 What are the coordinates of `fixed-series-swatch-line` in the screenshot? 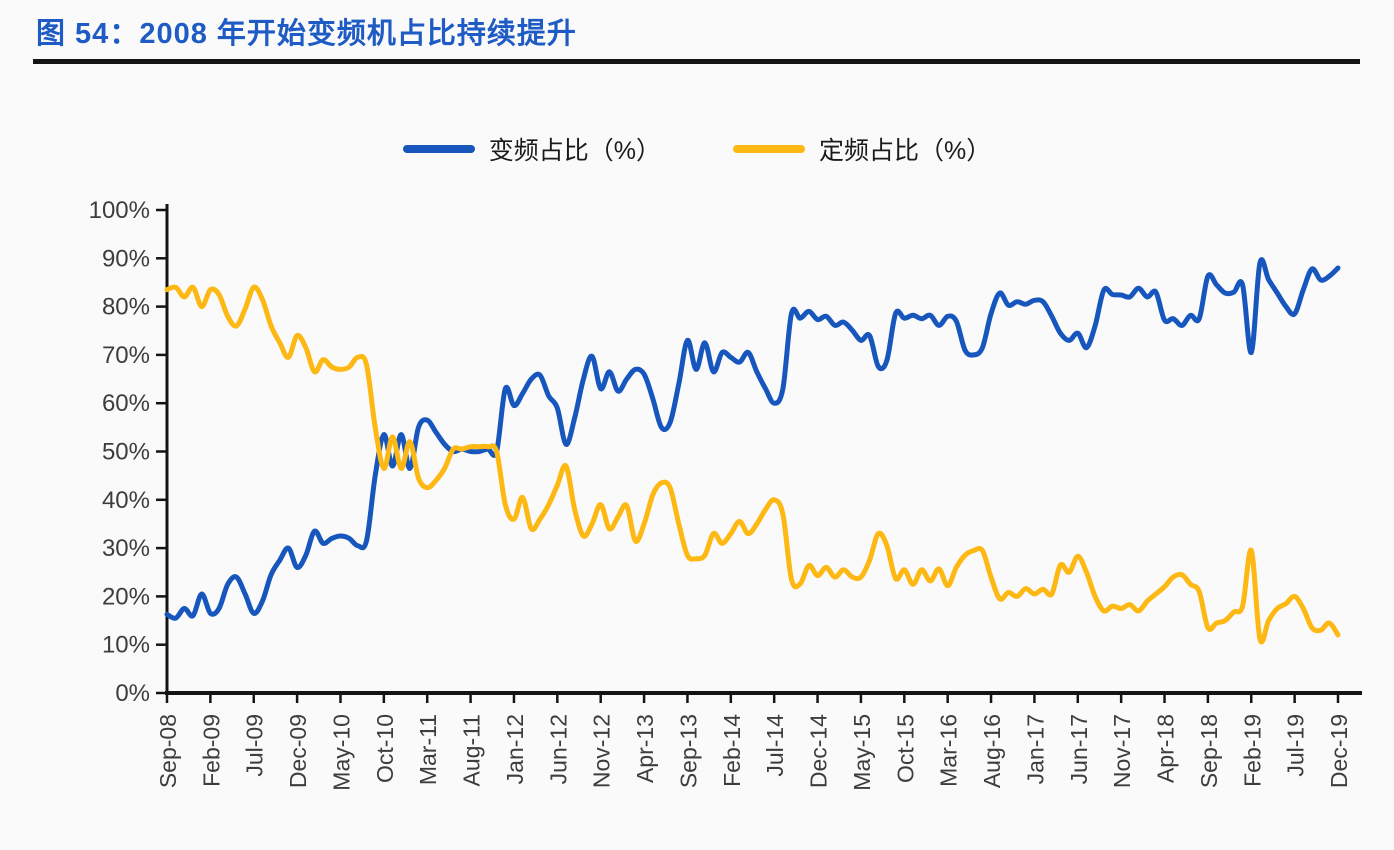 It's located at (769, 149).